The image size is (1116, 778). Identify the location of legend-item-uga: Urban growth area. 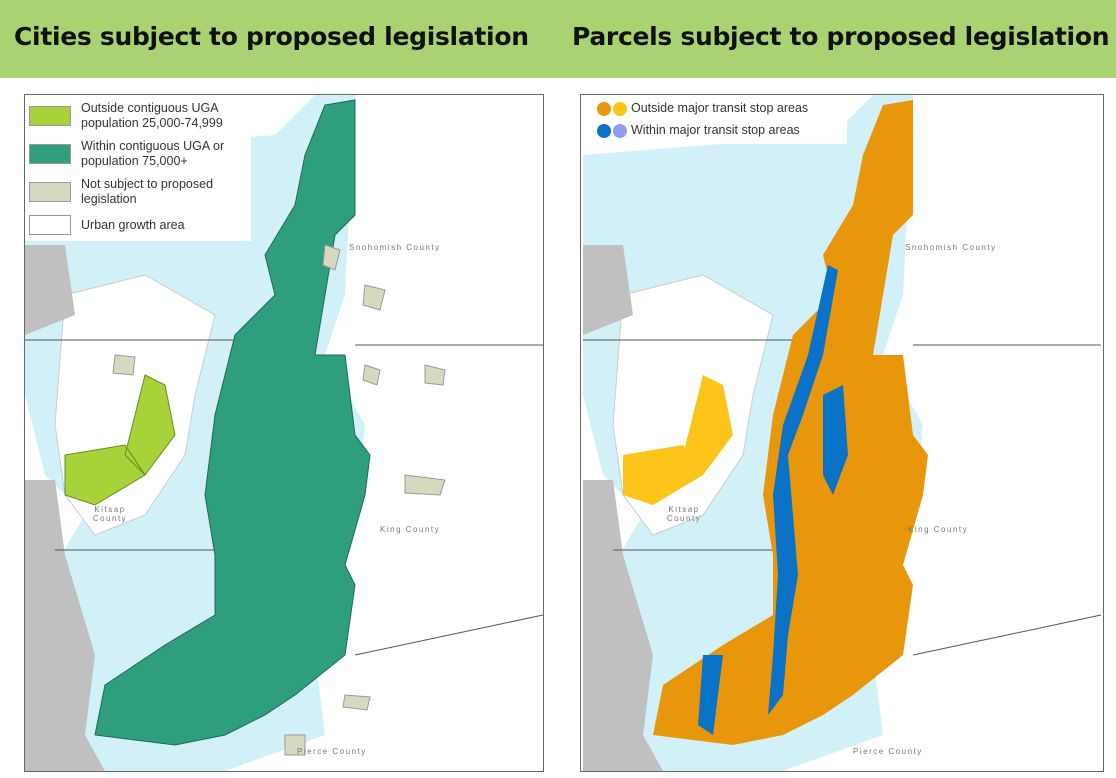
(140, 225).